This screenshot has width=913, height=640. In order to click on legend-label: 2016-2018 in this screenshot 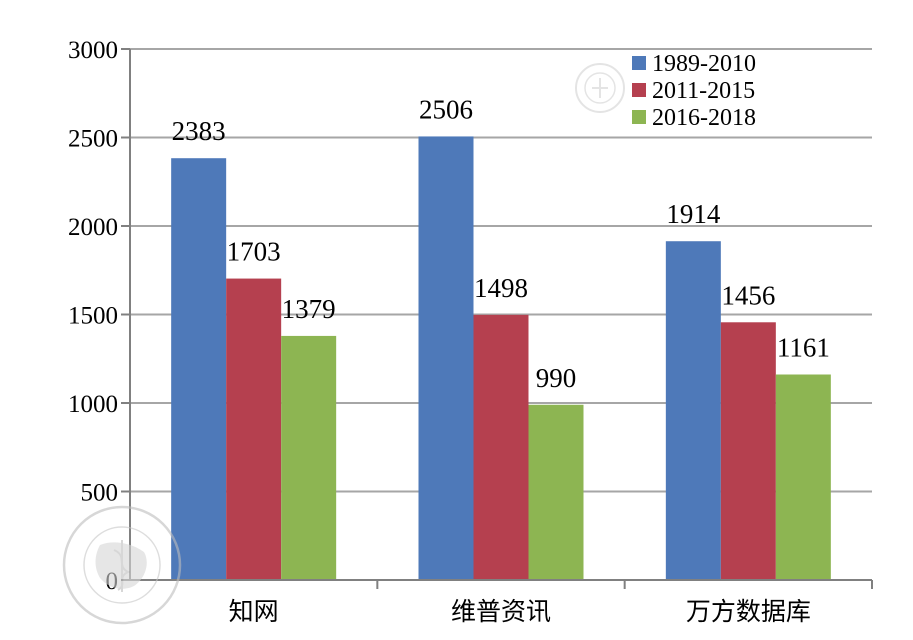, I will do `click(704, 118)`.